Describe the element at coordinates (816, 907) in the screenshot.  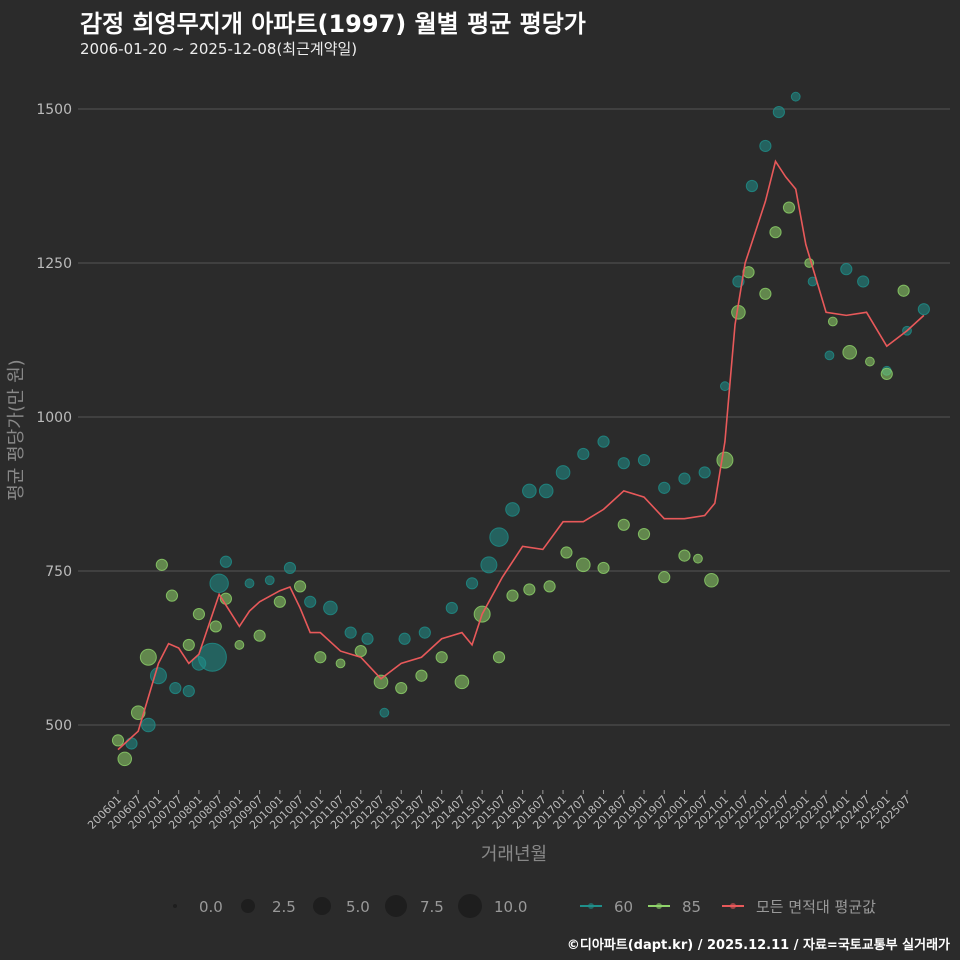
I see `legend-label: 모든 면적대 평균값` at that location.